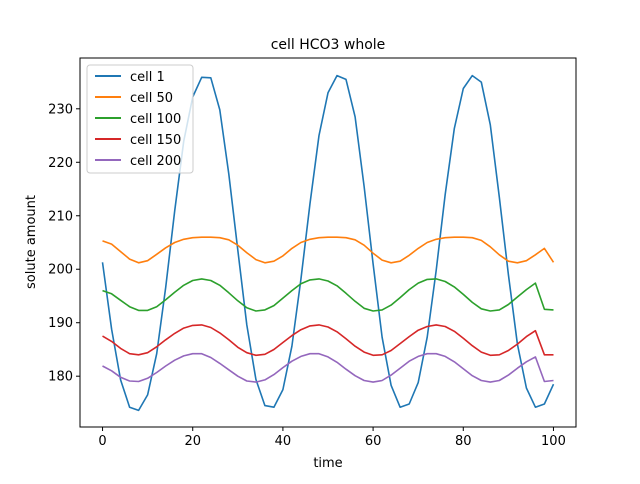 The image size is (640, 484). I want to click on y-tick-label: 230, so click(60, 109).